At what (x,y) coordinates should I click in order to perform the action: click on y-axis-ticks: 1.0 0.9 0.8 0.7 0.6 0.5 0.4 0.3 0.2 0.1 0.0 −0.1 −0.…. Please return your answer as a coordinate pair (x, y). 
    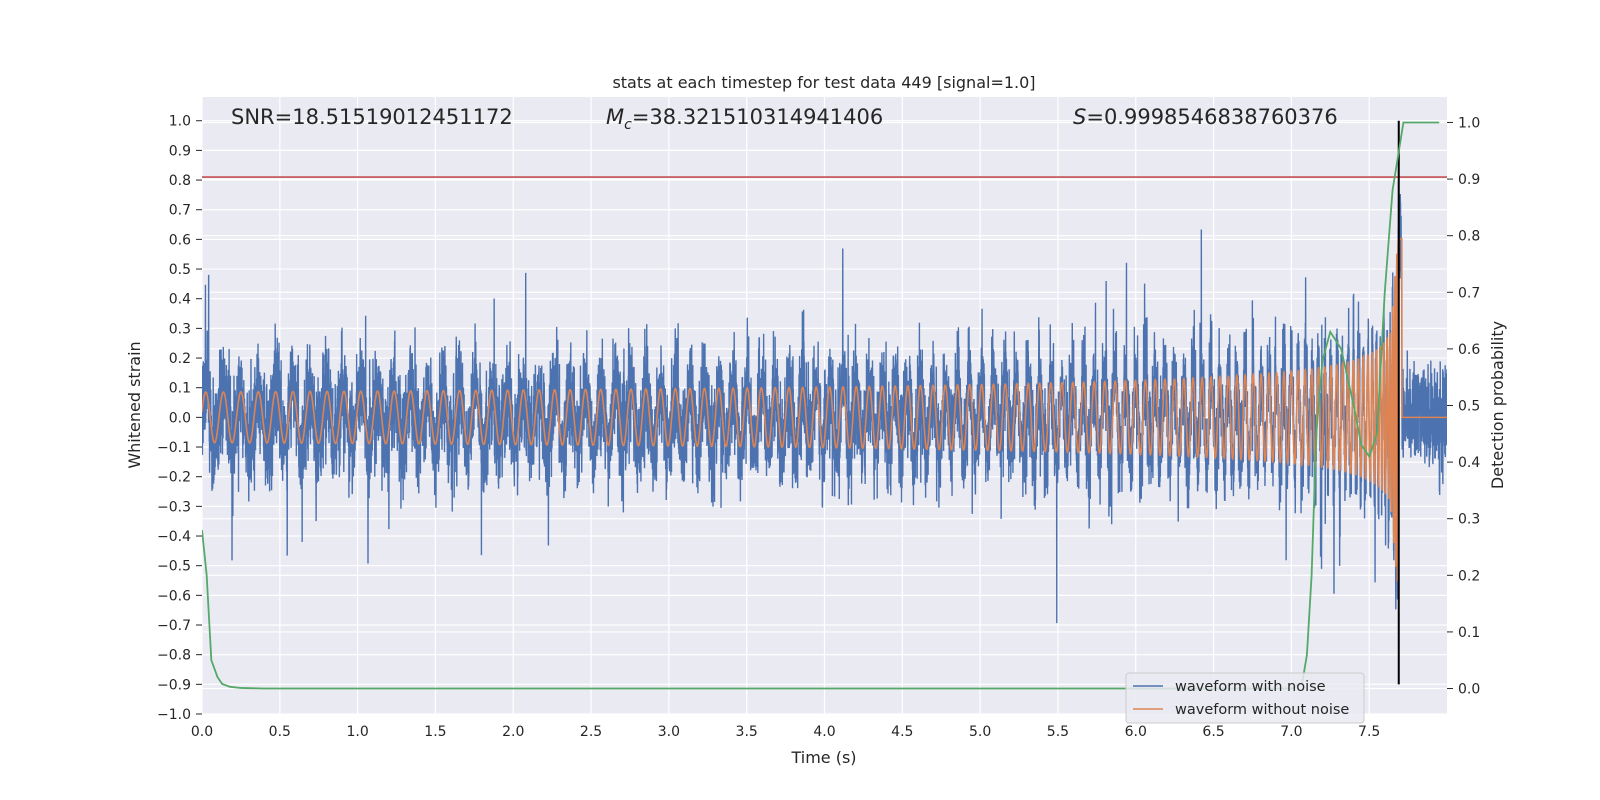
    Looking at the image, I should click on (179, 418).